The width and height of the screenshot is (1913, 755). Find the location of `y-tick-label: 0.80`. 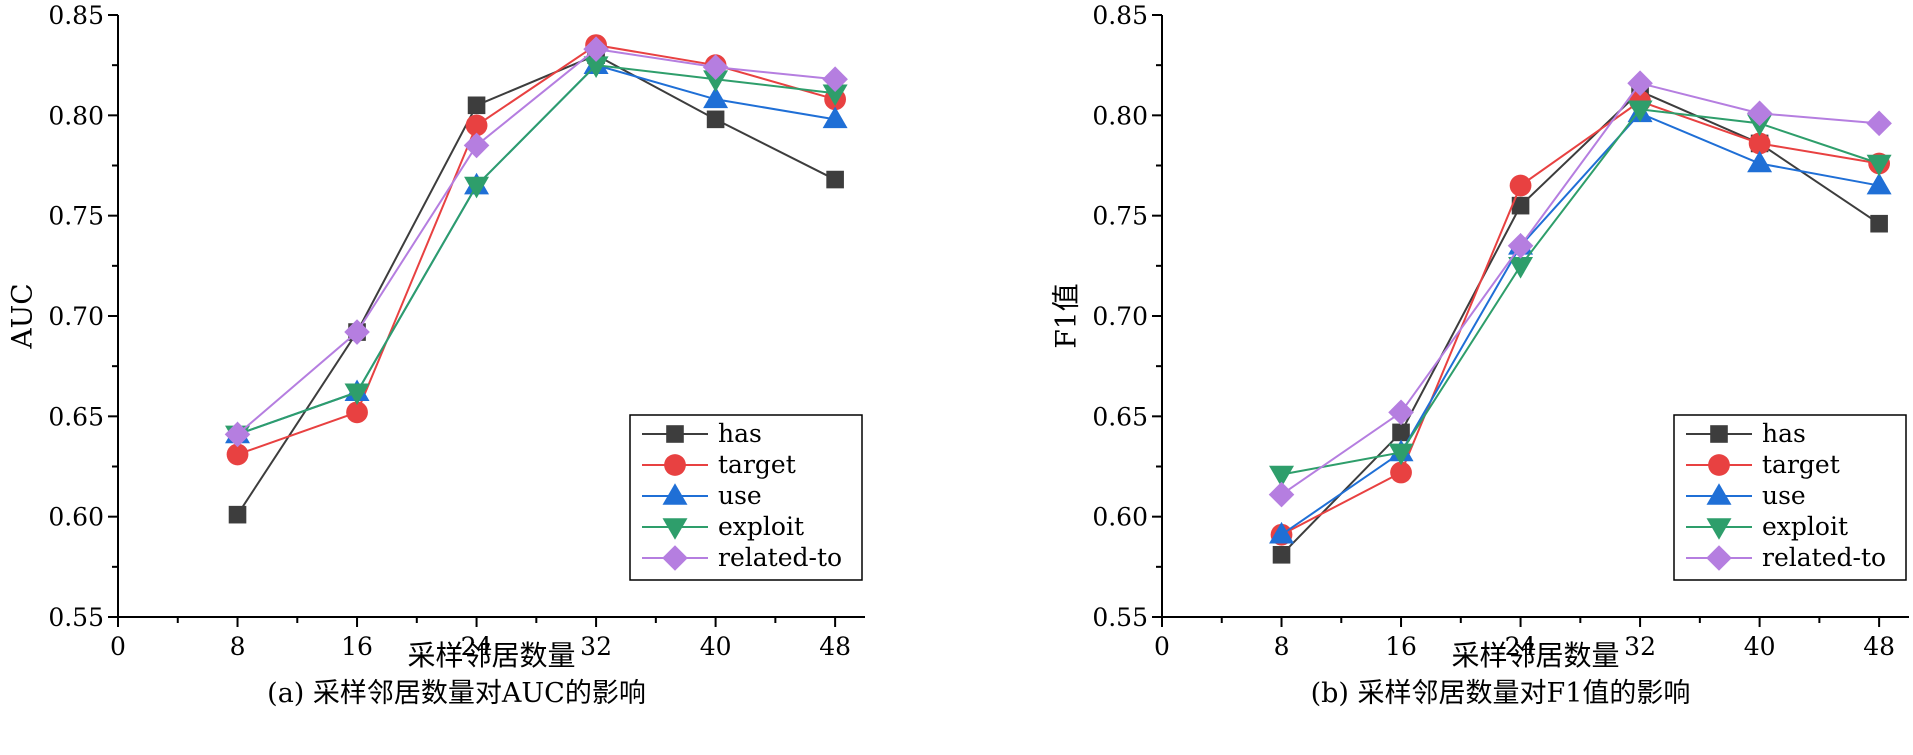

y-tick-label: 0.80 is located at coordinates (76, 115).